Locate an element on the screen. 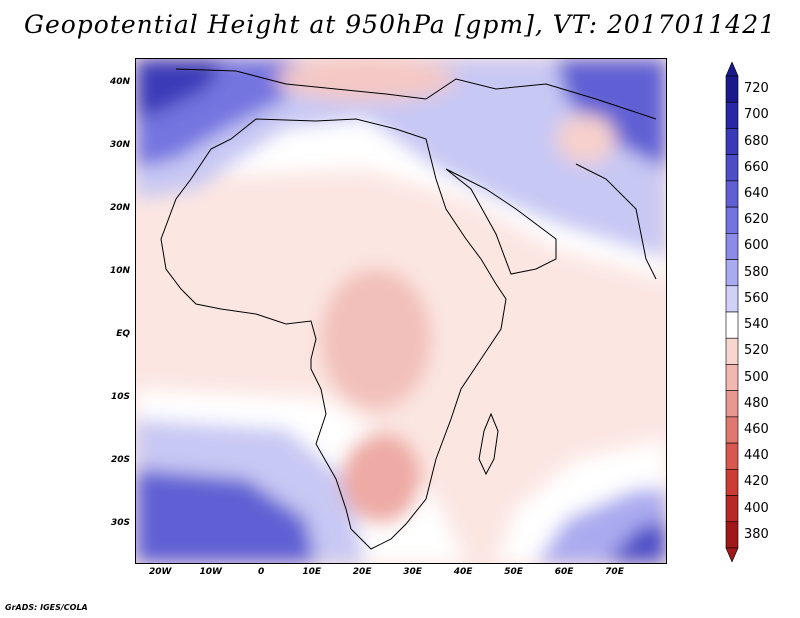 Image resolution: width=800 pixels, height=618 pixels. colorbar is located at coordinates (732, 312).